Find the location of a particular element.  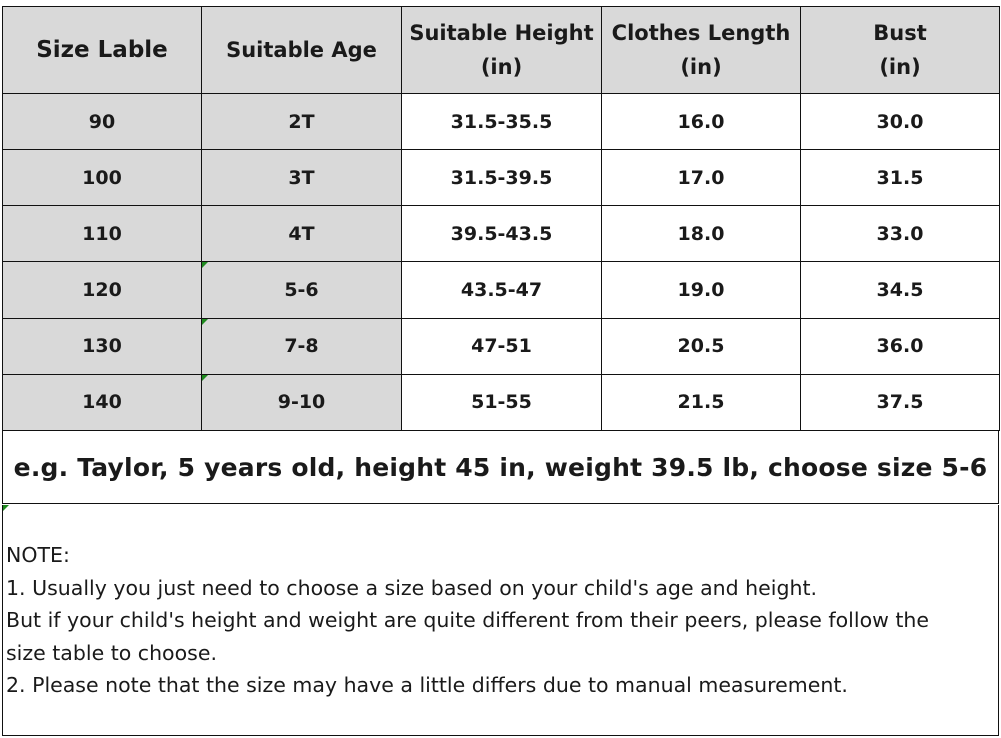

header-suitable-age: Suitable Age is located at coordinates (301, 50).